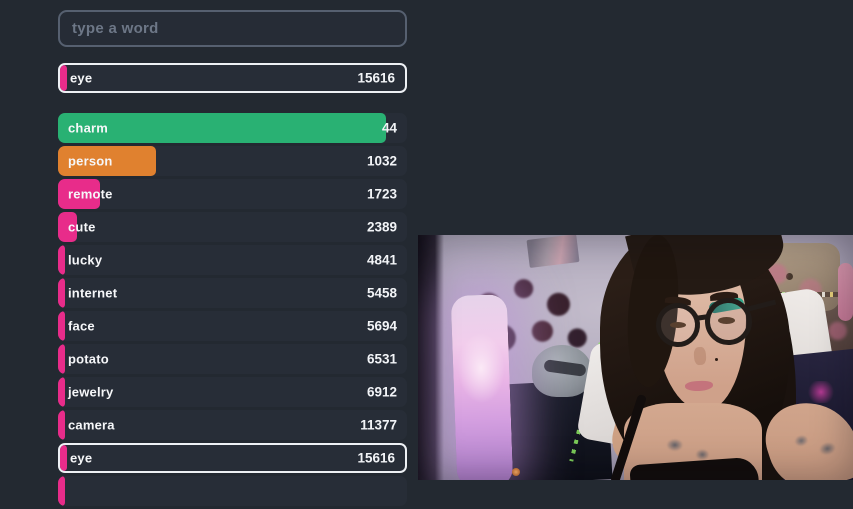  What do you see at coordinates (821, 392) in the screenshot?
I see `webcam-magenta-light` at bounding box center [821, 392].